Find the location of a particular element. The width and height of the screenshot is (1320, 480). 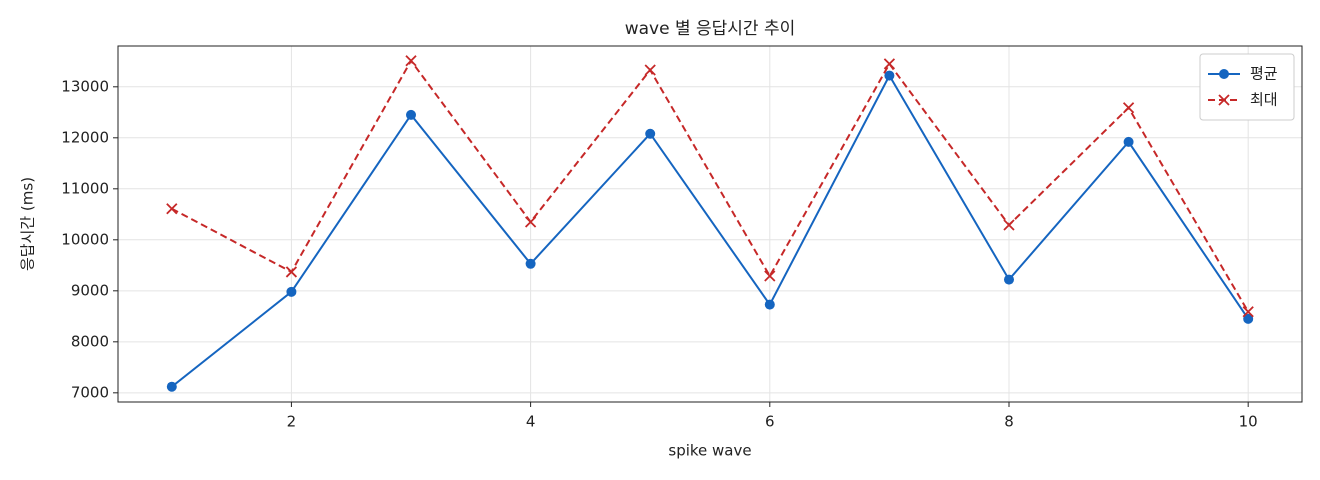

y-tick-label: 13000 is located at coordinates (85, 86).